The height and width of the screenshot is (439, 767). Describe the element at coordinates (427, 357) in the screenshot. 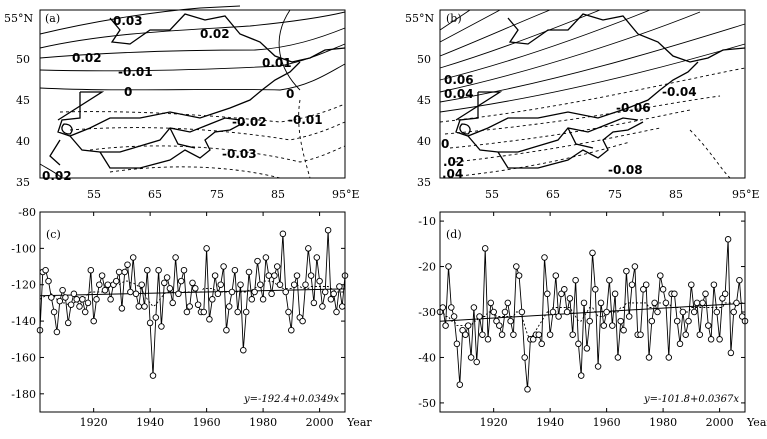

I see `y-tick-label: -40` at that location.